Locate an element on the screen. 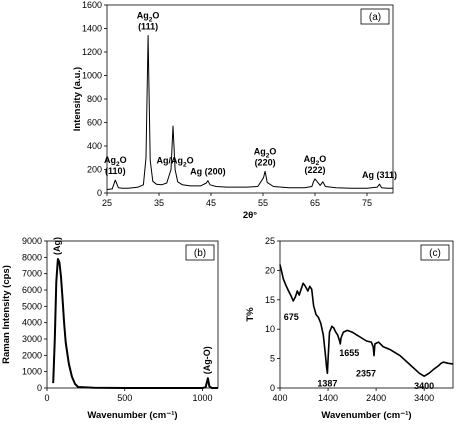 The width and height of the screenshot is (474, 426). y-tick-label: 4000 is located at coordinates (32, 323).